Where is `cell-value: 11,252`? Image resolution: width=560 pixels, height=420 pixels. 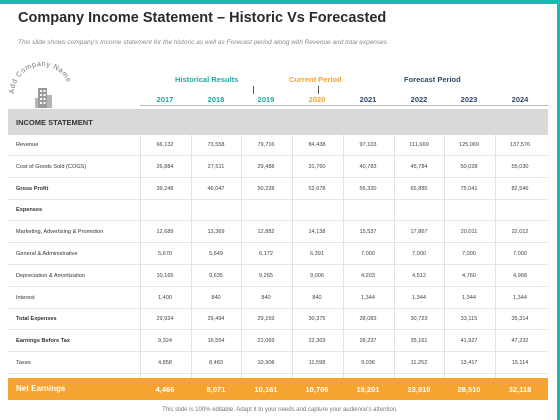
cell-value: 11,252 is located at coordinates (419, 363).